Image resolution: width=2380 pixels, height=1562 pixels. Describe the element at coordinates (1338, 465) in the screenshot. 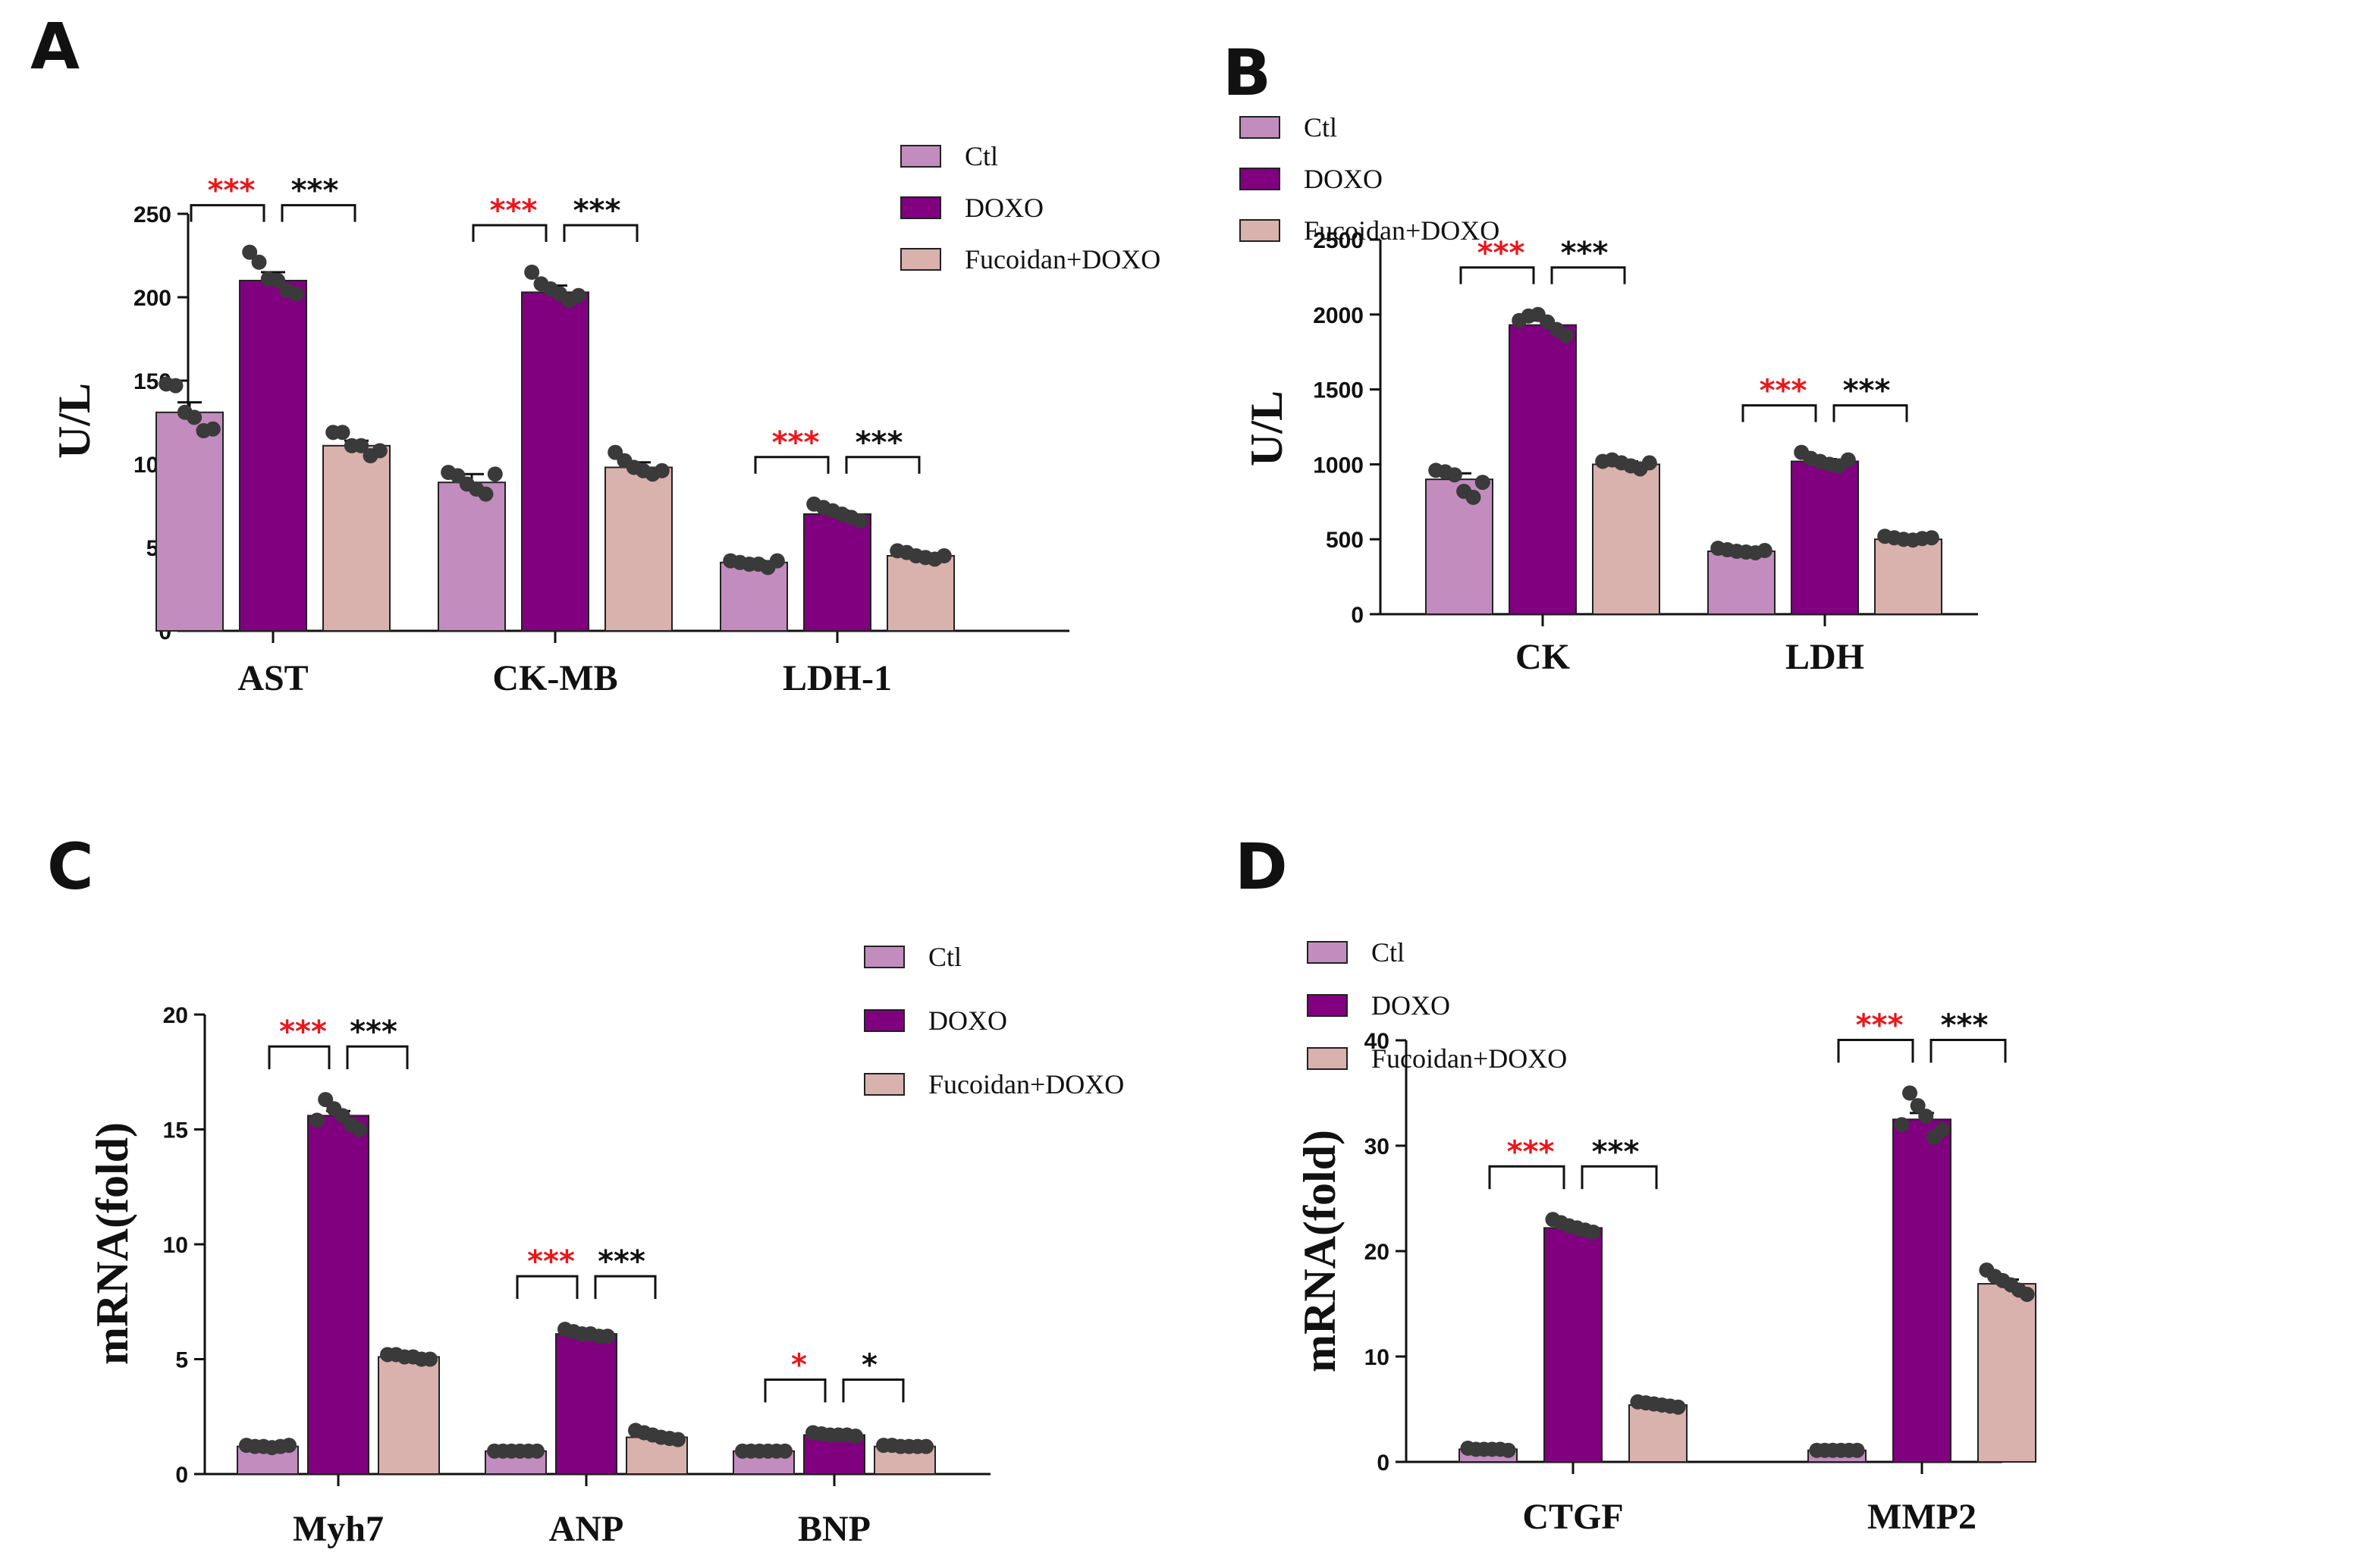

I see `y-tick-label: 1000` at that location.